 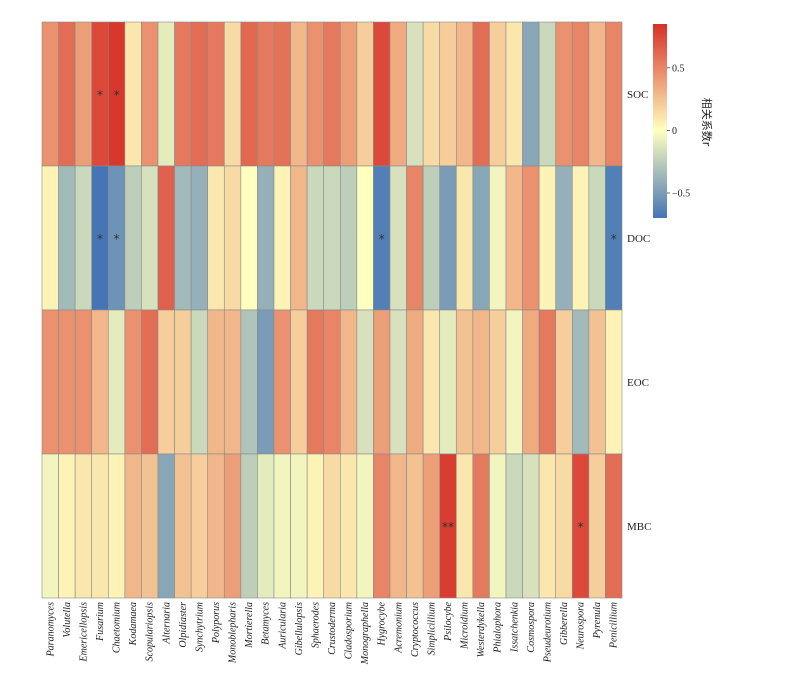 I want to click on column-label: Penicillium, so click(x=614, y=625).